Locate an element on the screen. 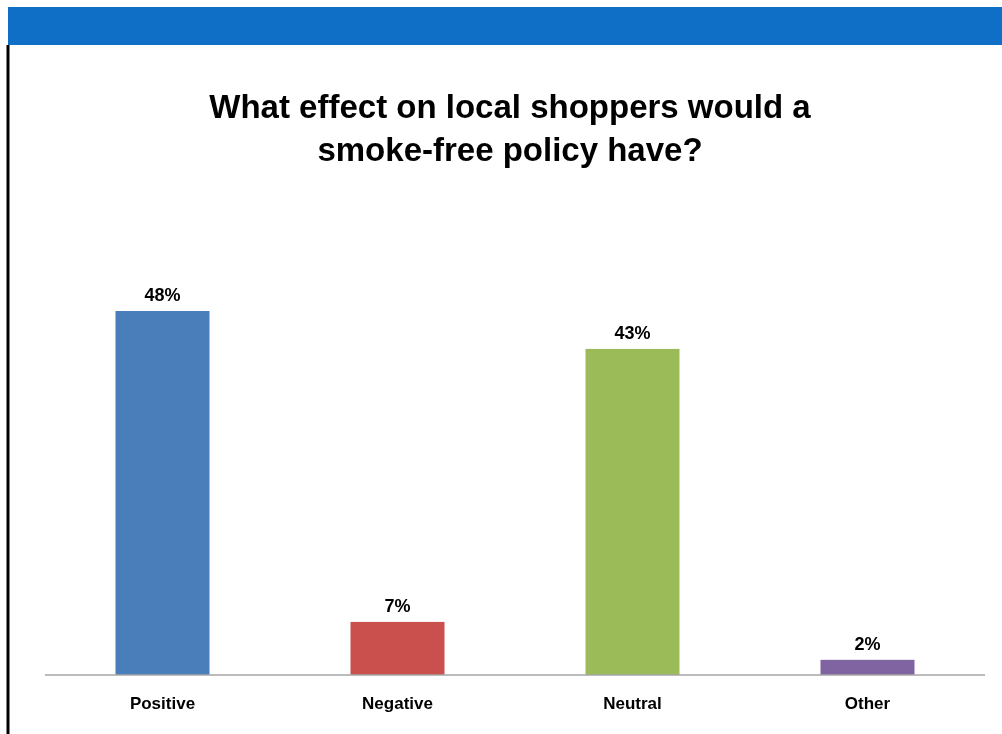 This screenshot has width=1002, height=734. x-tick-label: Other is located at coordinates (867, 703).